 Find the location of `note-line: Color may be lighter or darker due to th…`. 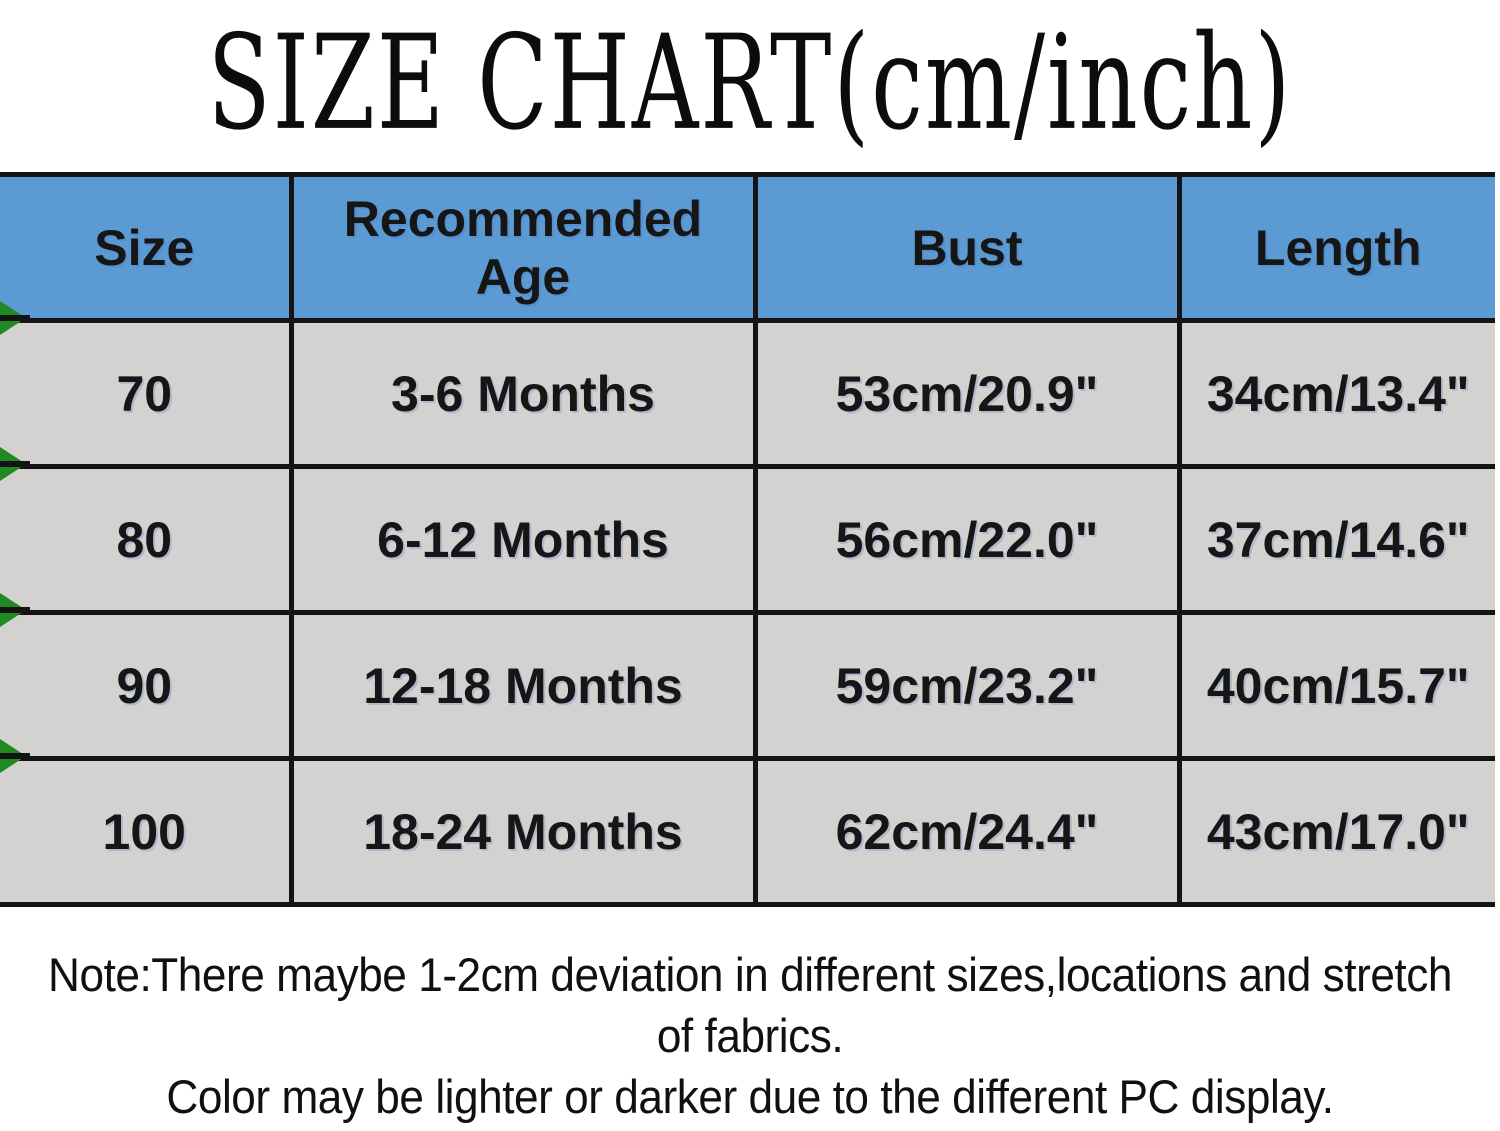

note-line: Color may be lighter or darker due to th… is located at coordinates (750, 1096).